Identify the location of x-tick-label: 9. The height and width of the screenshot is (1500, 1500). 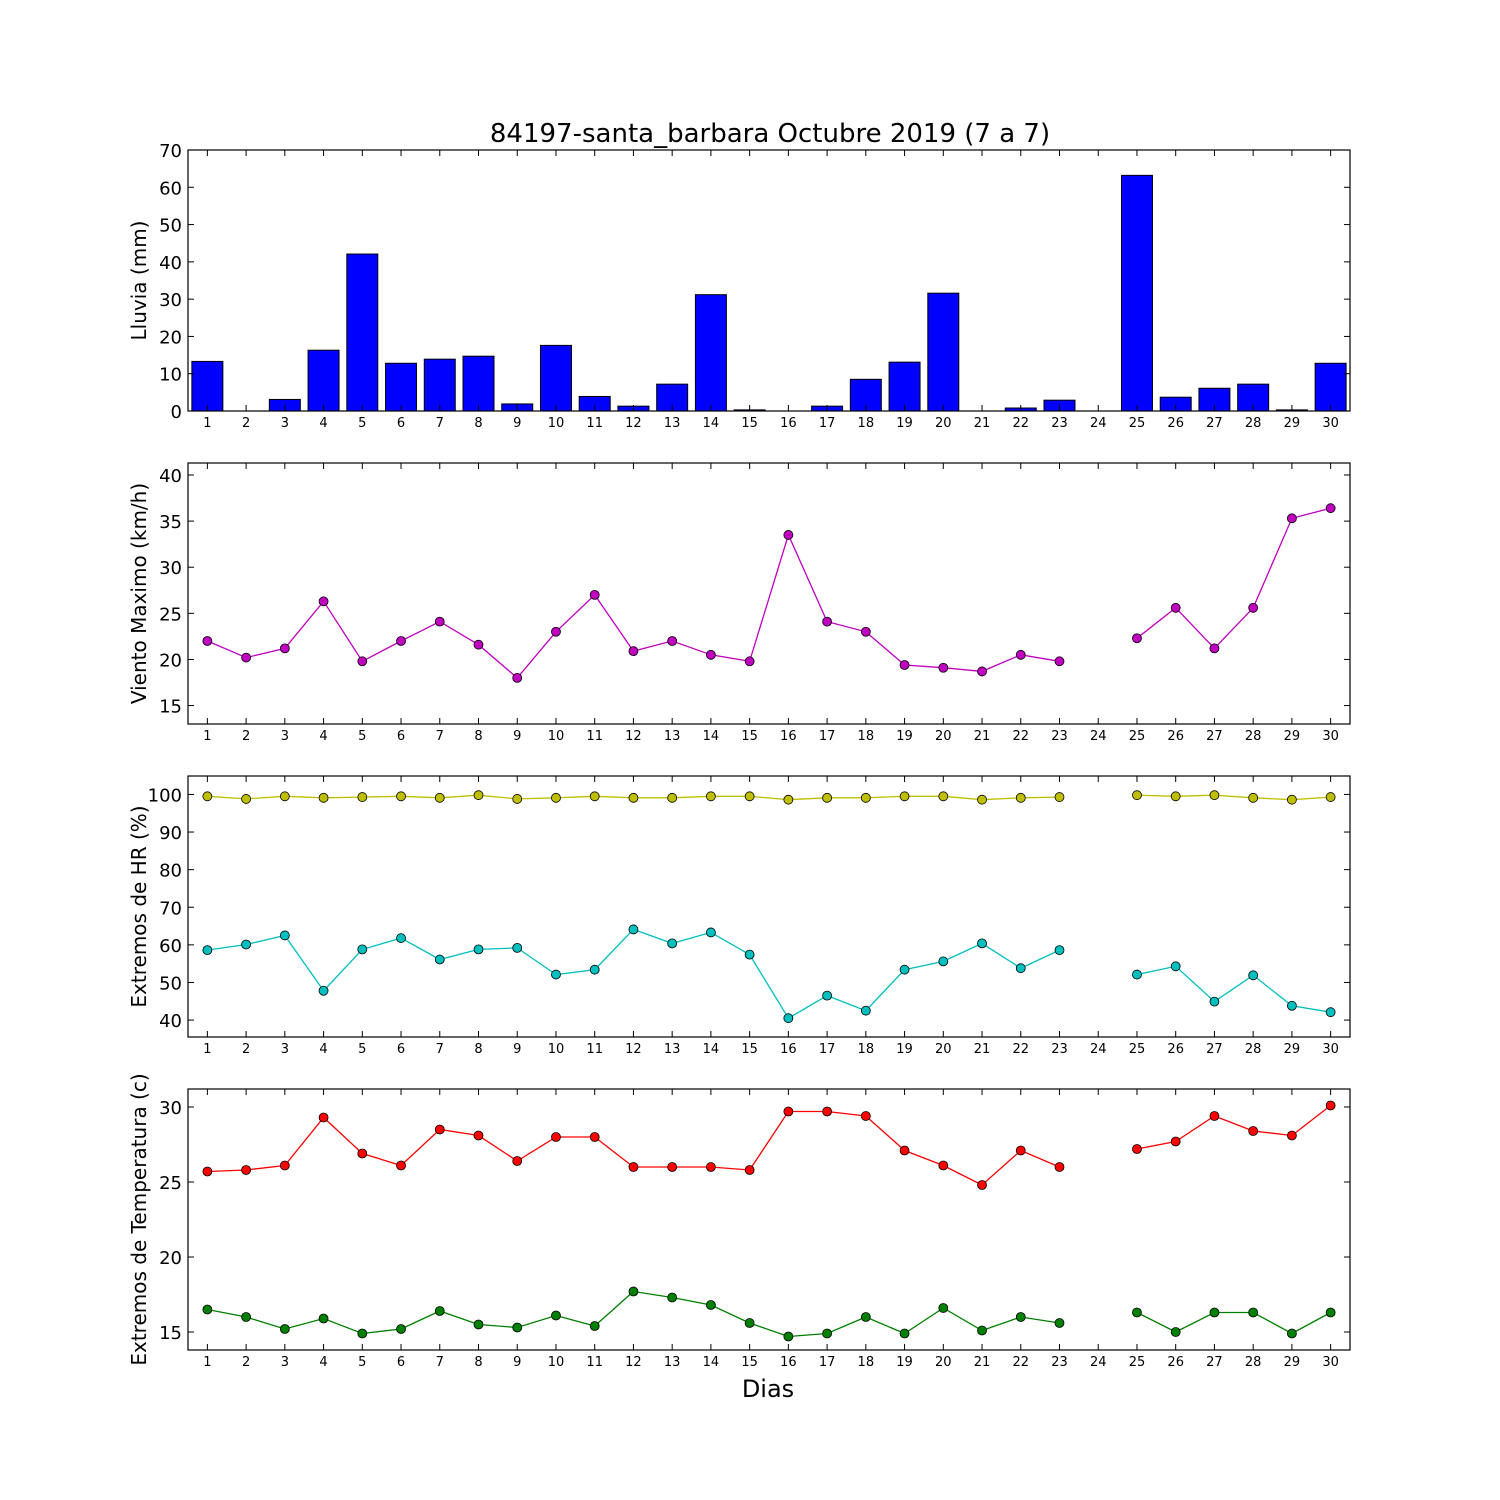
(517, 736).